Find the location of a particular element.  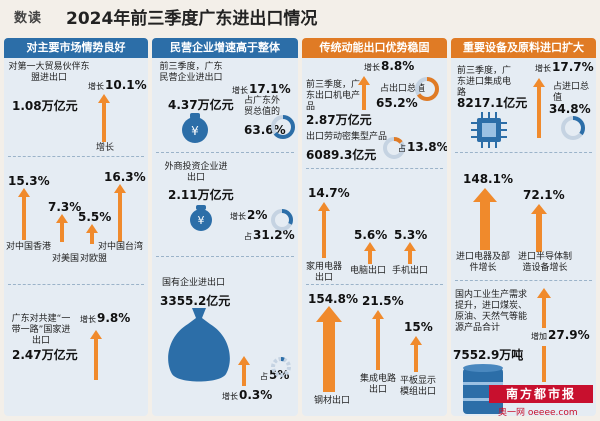

export-growth: 15% is located at coordinates (418, 327).